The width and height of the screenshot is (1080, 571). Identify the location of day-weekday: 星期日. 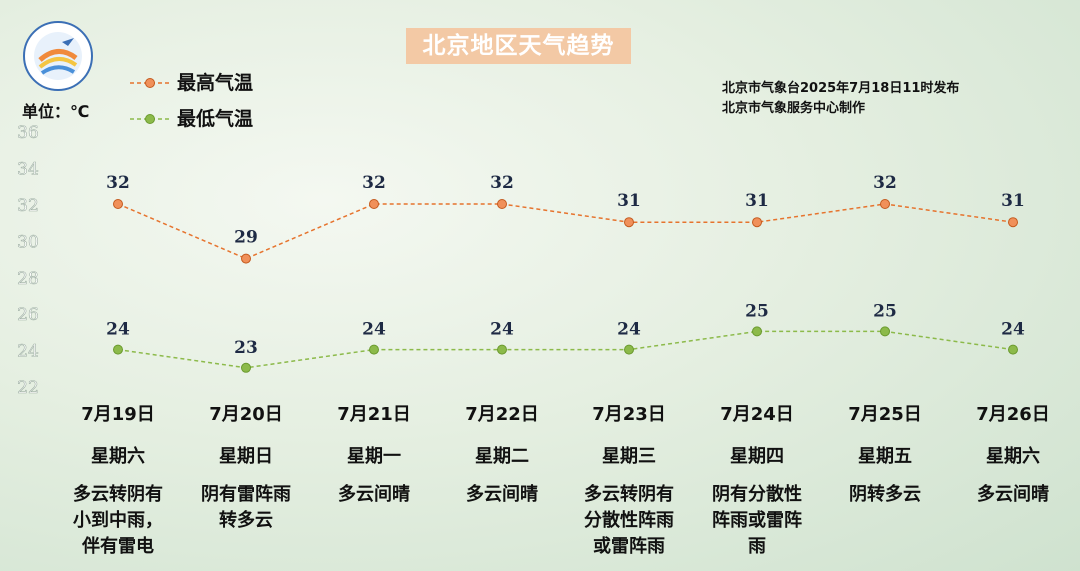
(246, 456).